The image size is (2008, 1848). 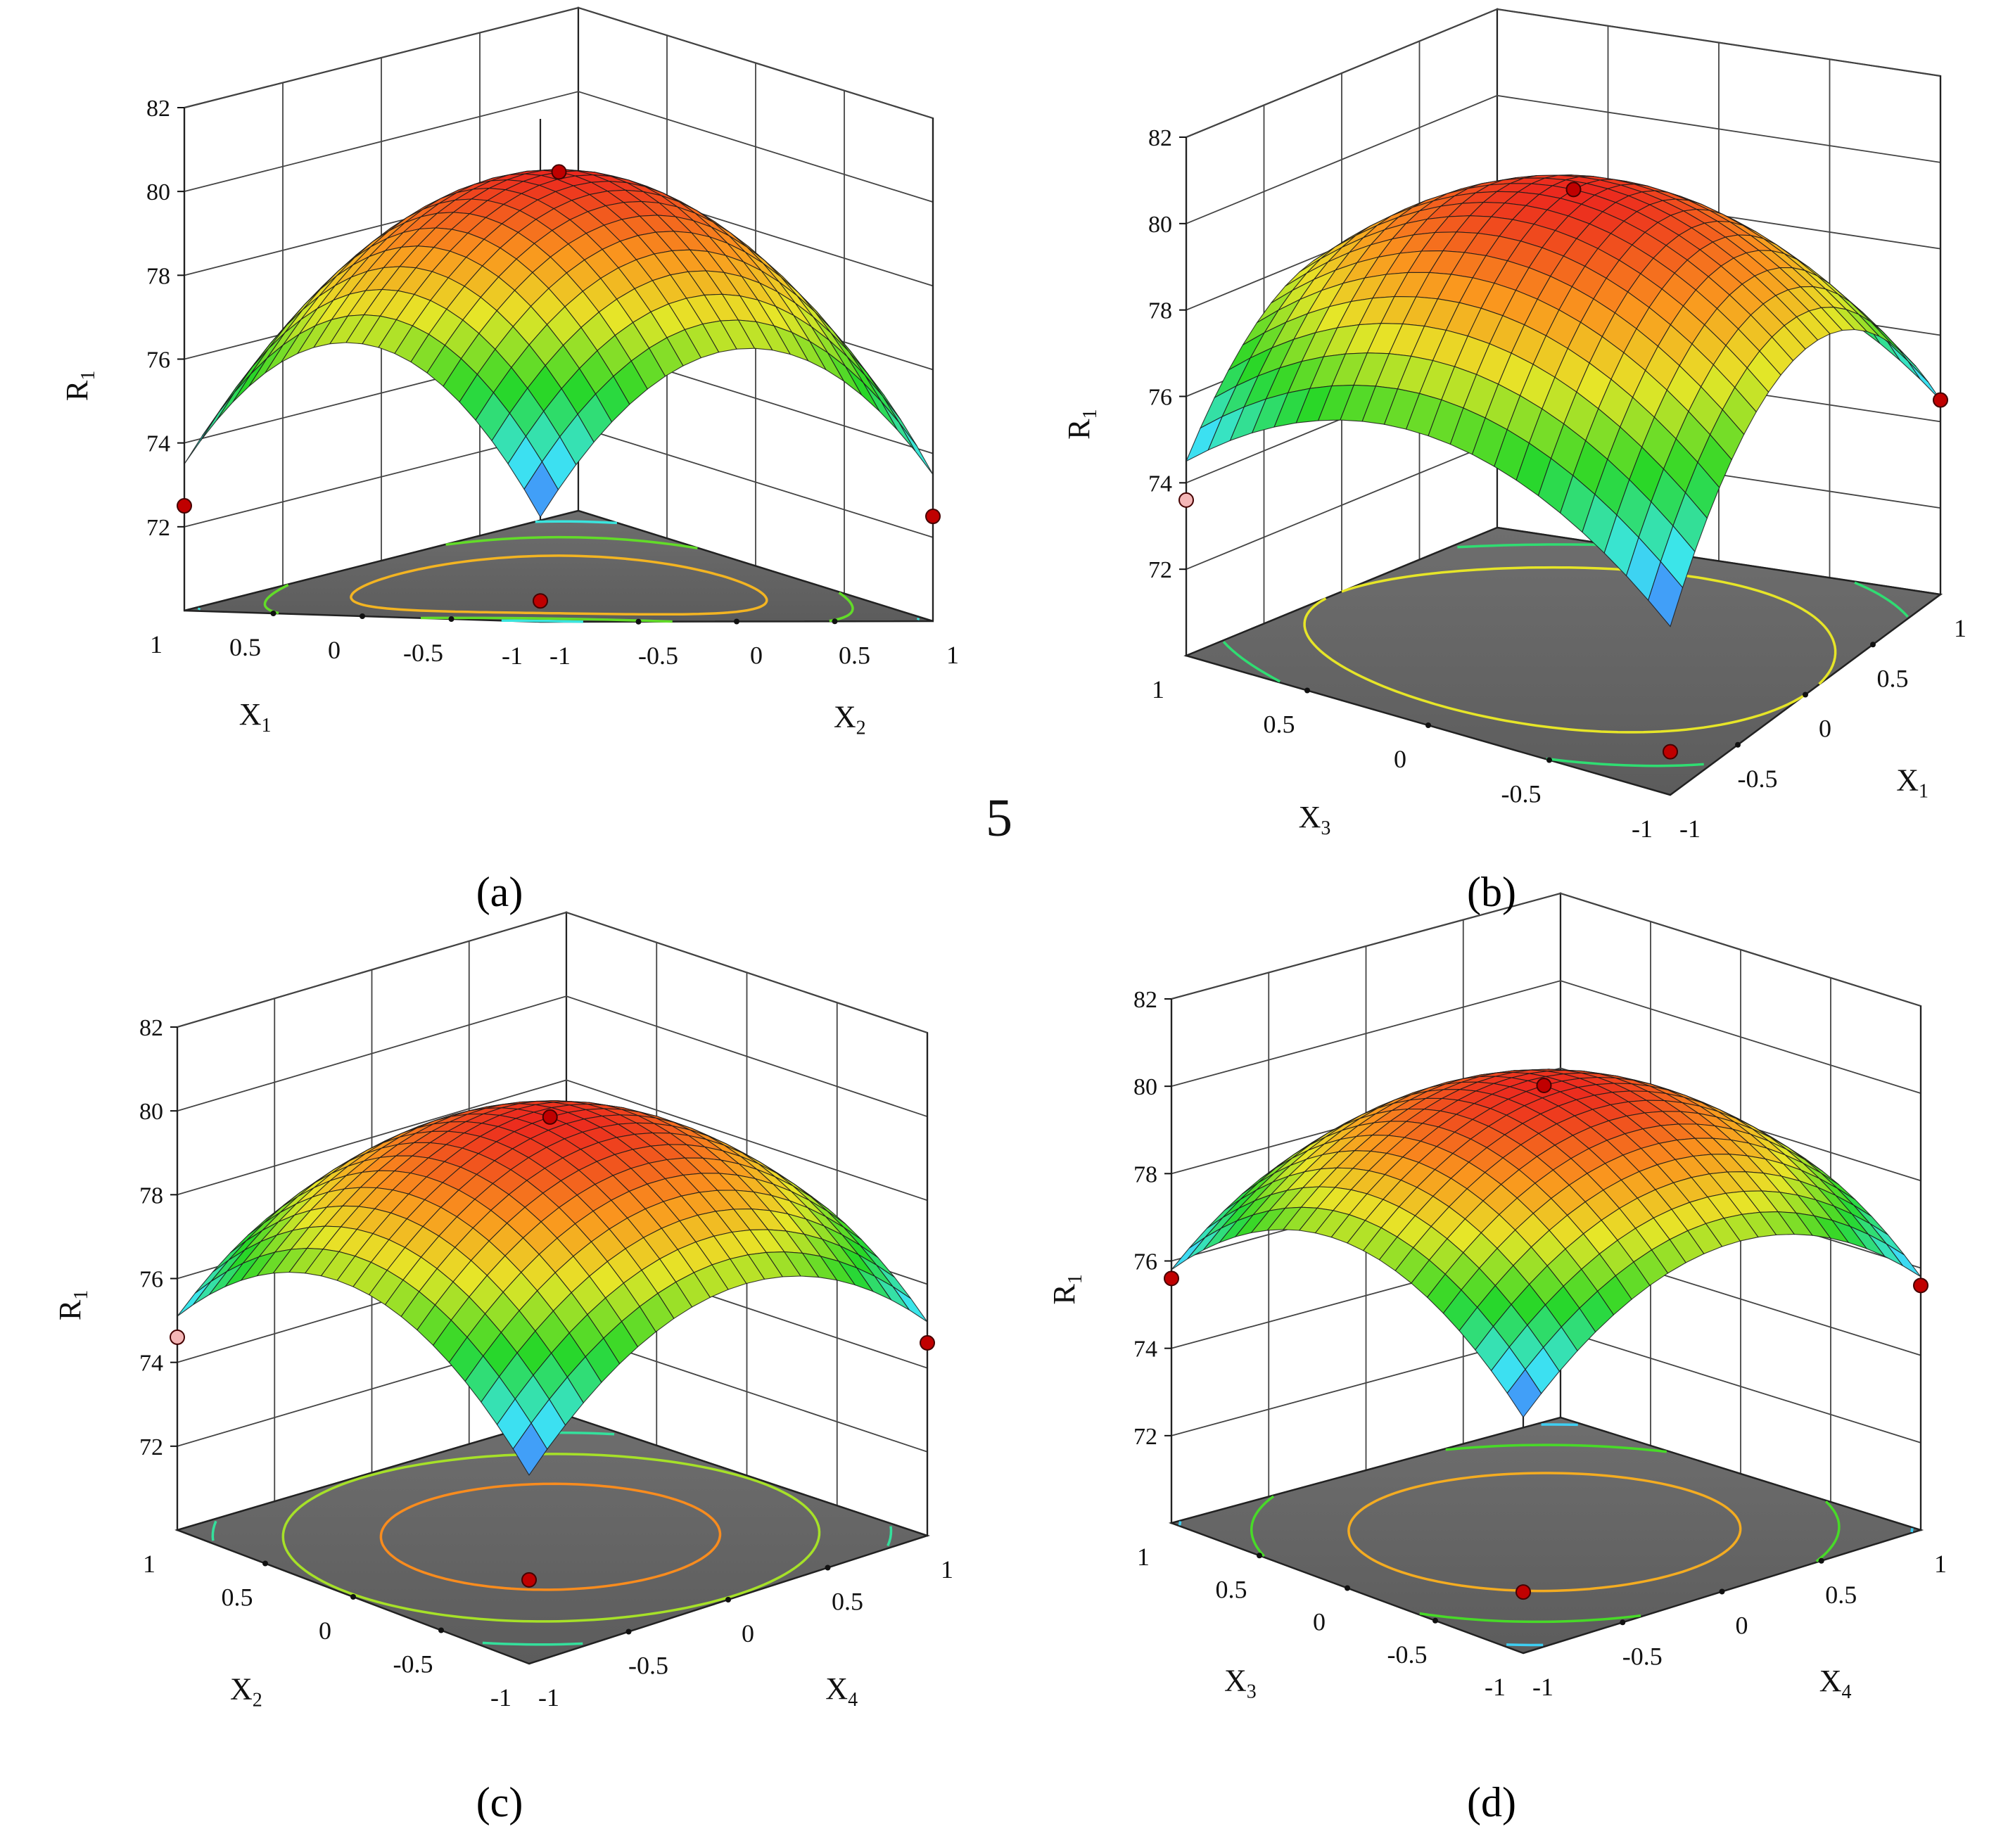 What do you see at coordinates (499, 892) in the screenshot?
I see `panel-label-a-text: (a)` at bounding box center [499, 892].